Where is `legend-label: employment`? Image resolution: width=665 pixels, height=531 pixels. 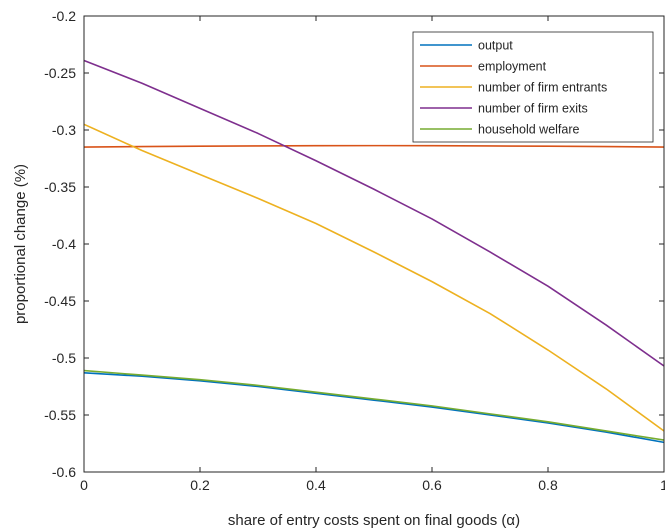
legend-label: employment is located at coordinates (512, 67).